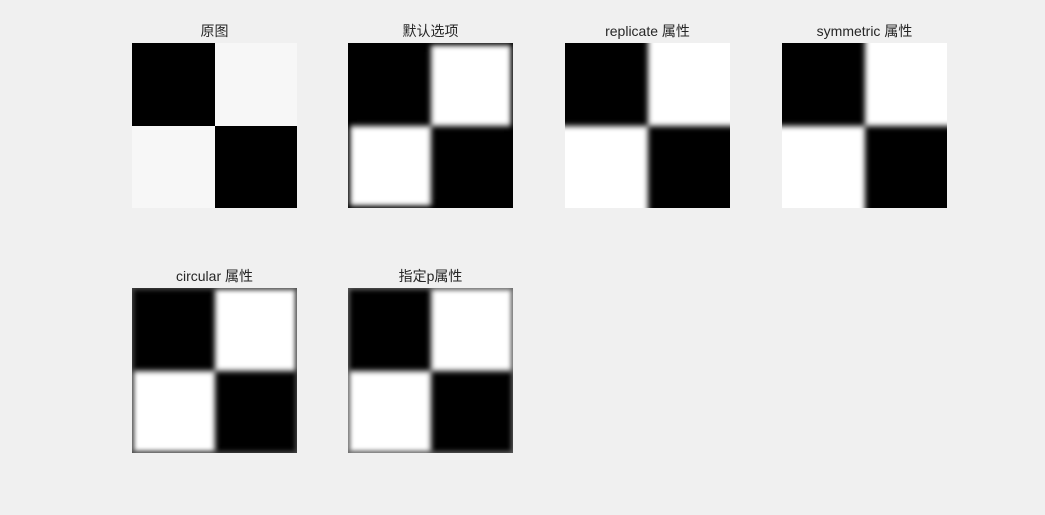  I want to click on panel-title: replicate 属性, so click(647, 31).